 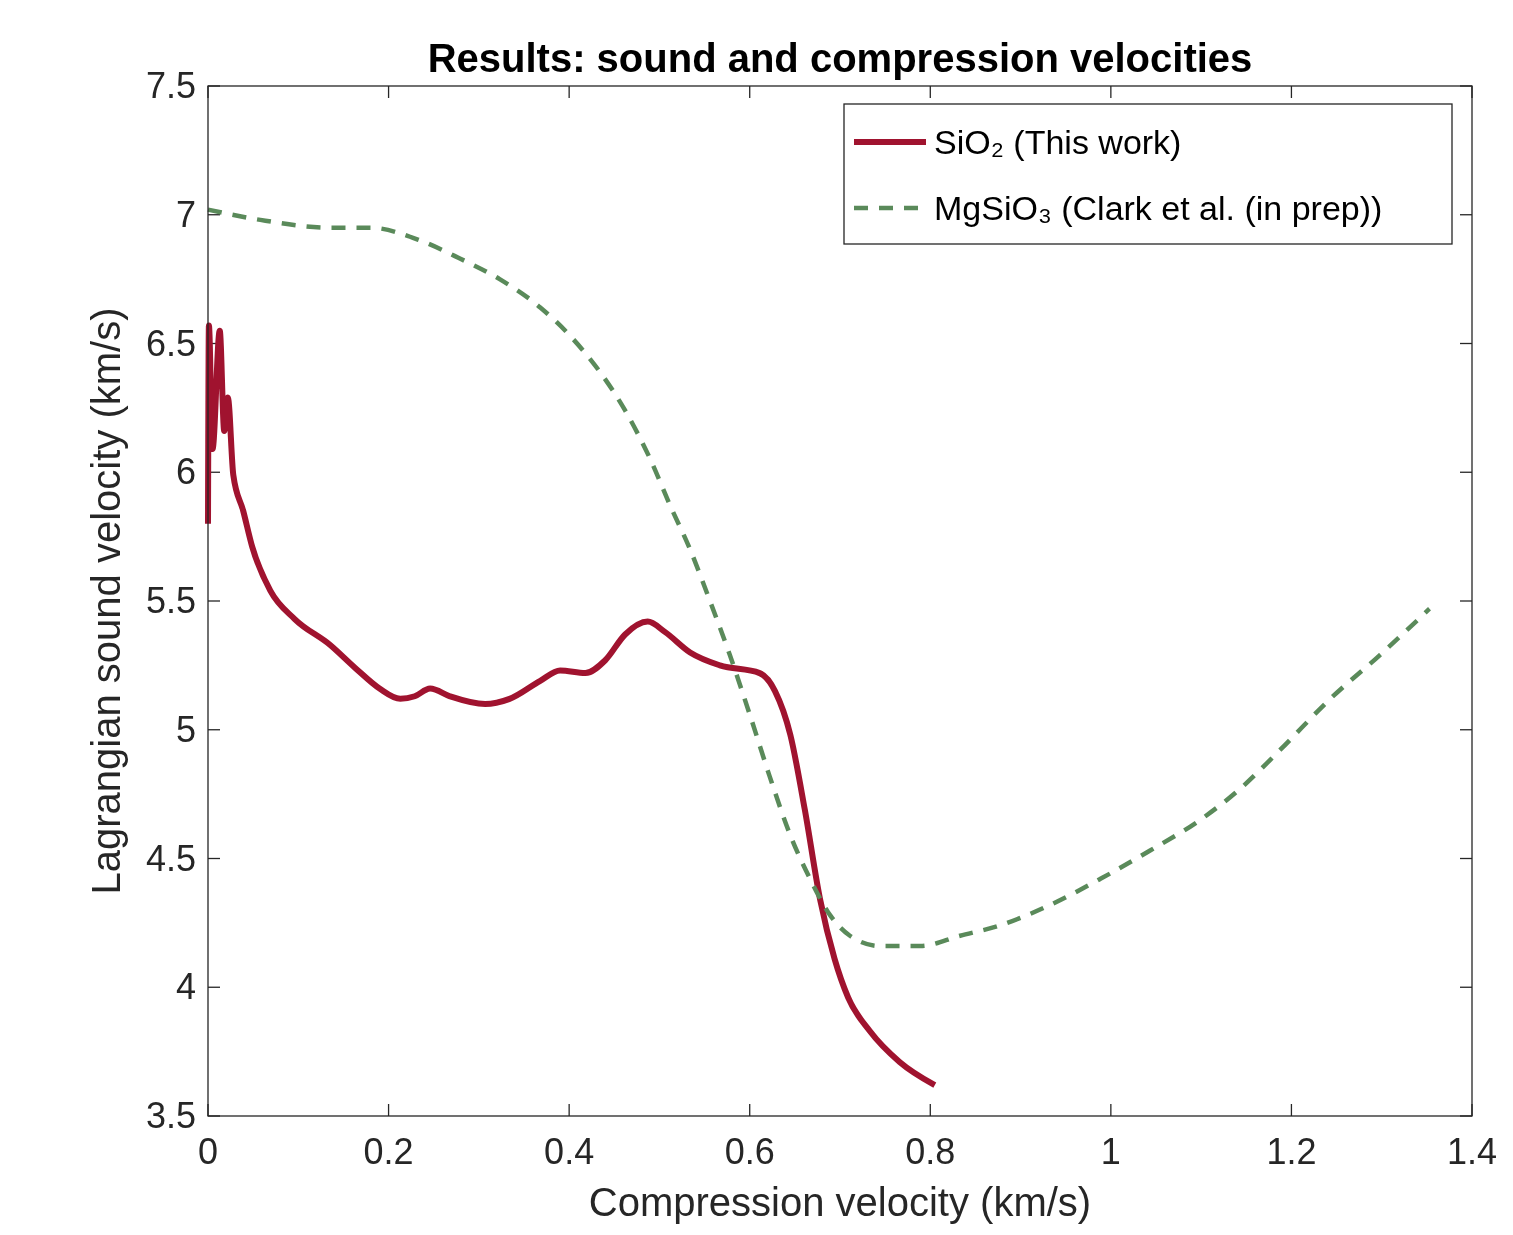 What do you see at coordinates (185, 987) in the screenshot?
I see `y-tick-label: 4` at bounding box center [185, 987].